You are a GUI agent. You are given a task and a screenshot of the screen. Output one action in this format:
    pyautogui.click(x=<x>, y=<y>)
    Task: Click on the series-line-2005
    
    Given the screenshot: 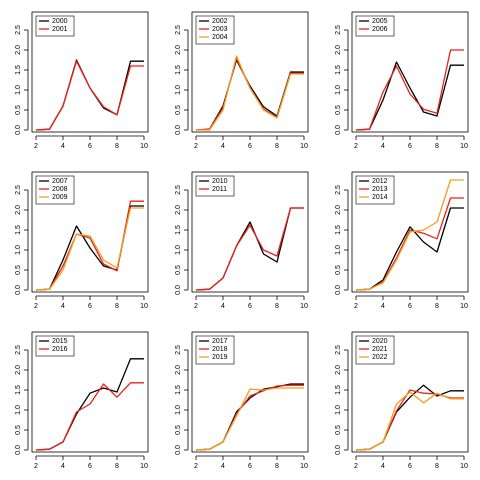 What is the action you would take?
    pyautogui.click(x=409, y=96)
    